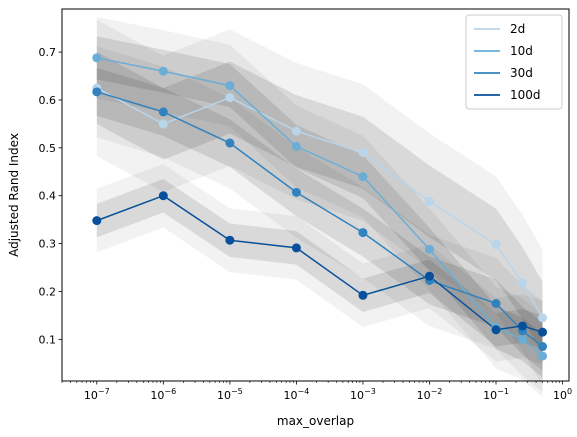 This screenshot has width=577, height=437. I want to click on y-axis-label: Adjusted Rand Index, so click(14, 195).